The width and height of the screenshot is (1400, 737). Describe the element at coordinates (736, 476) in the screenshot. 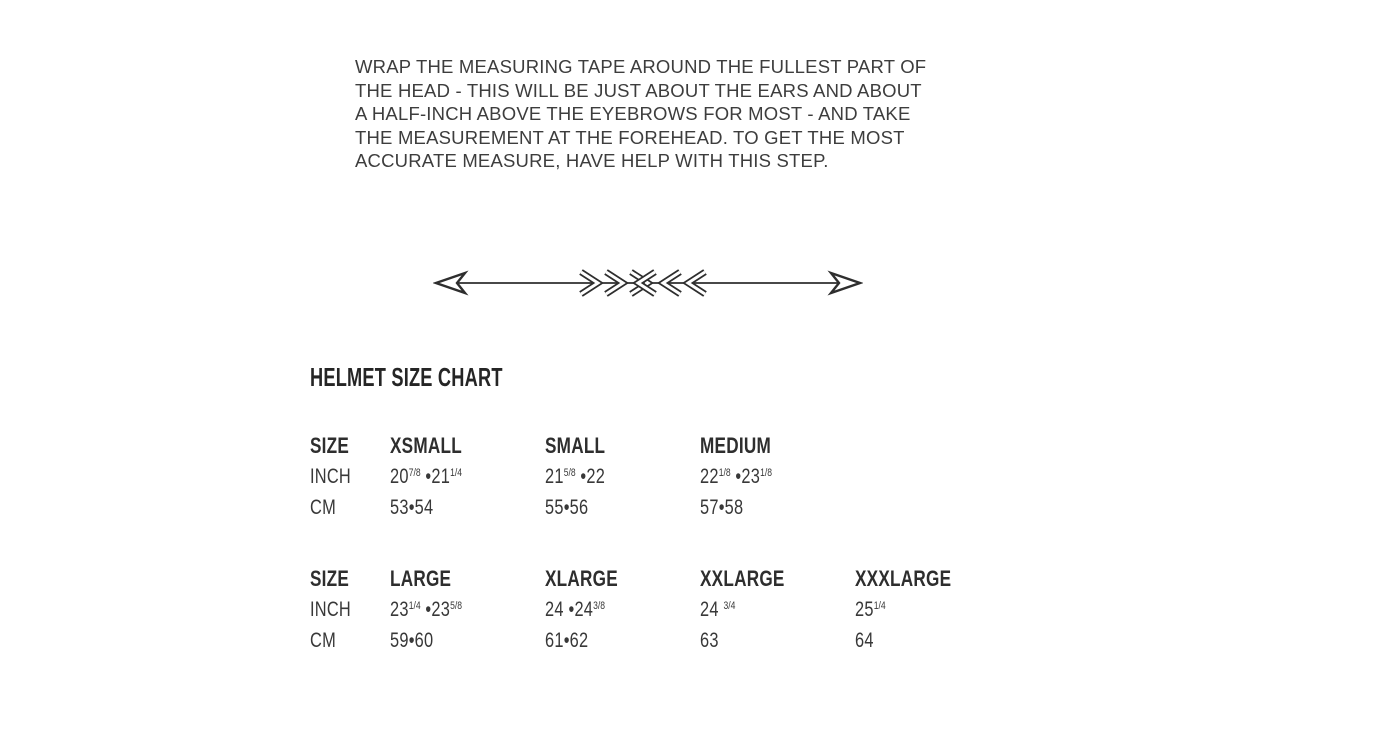

I see `size-value: 221/8 •231/8` at that location.